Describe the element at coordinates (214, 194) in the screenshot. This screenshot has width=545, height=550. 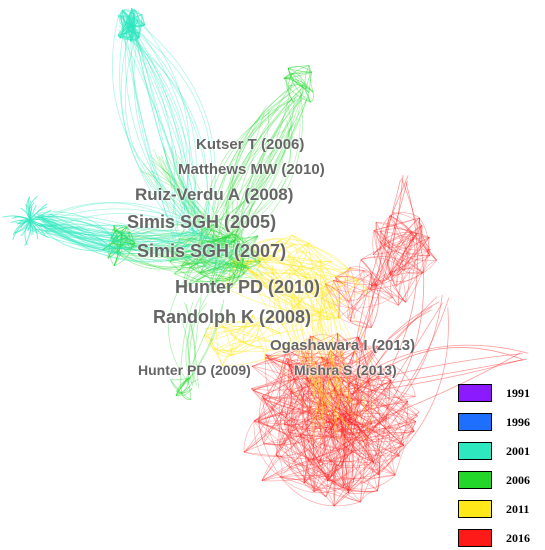
I see `node-label-ruiz-verdu-2008: Ruiz-Verdu A (2008)` at that location.